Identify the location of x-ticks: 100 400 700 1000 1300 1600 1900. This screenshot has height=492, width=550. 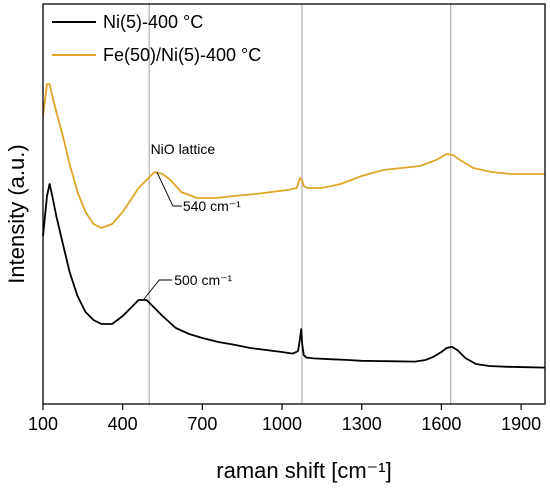
(284, 419).